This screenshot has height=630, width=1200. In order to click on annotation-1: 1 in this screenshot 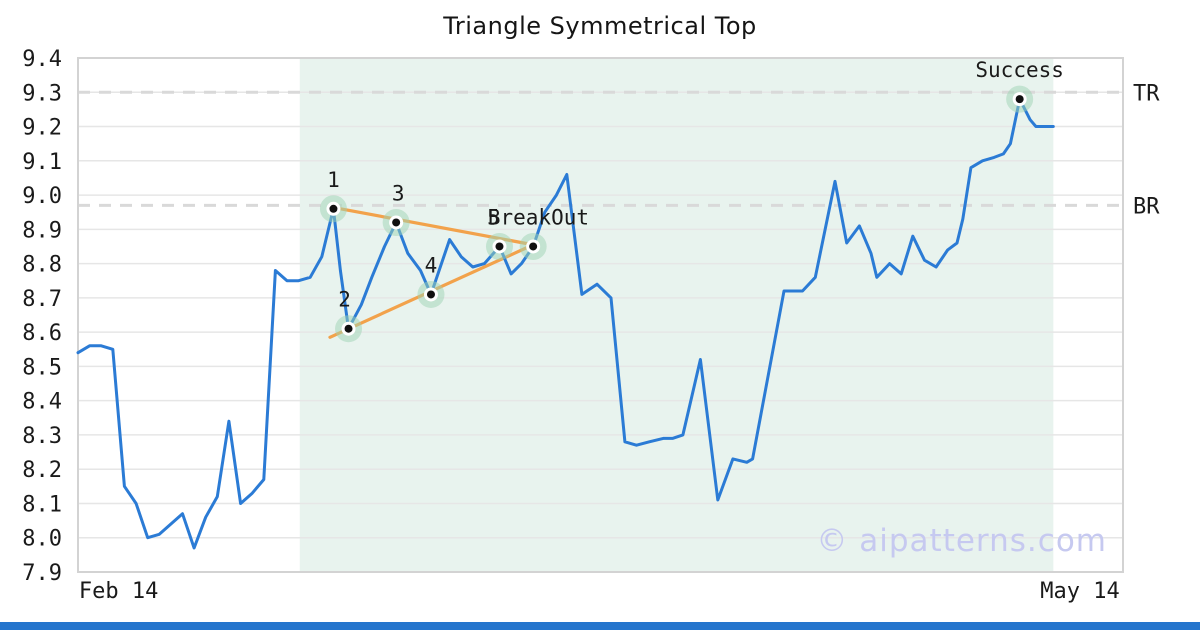, I will do `click(333, 180)`.